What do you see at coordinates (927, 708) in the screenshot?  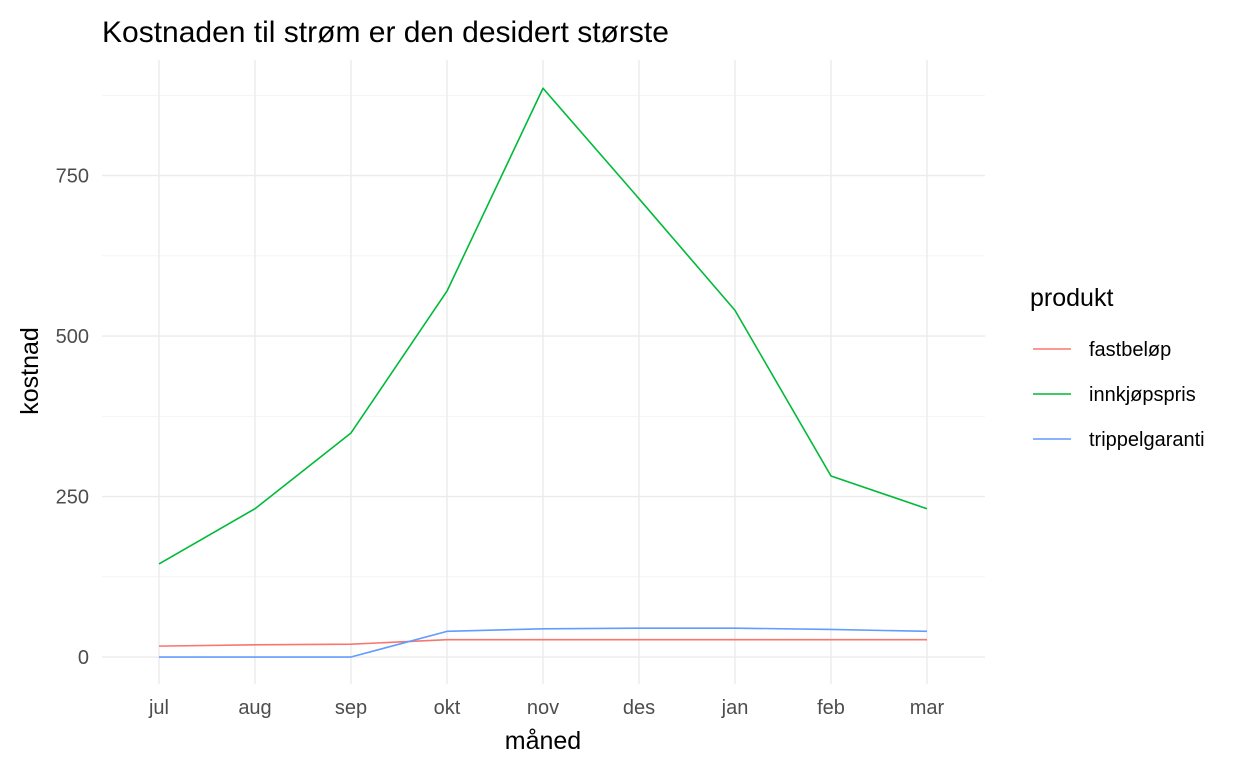 I see `x-tick-label: mar` at bounding box center [927, 708].